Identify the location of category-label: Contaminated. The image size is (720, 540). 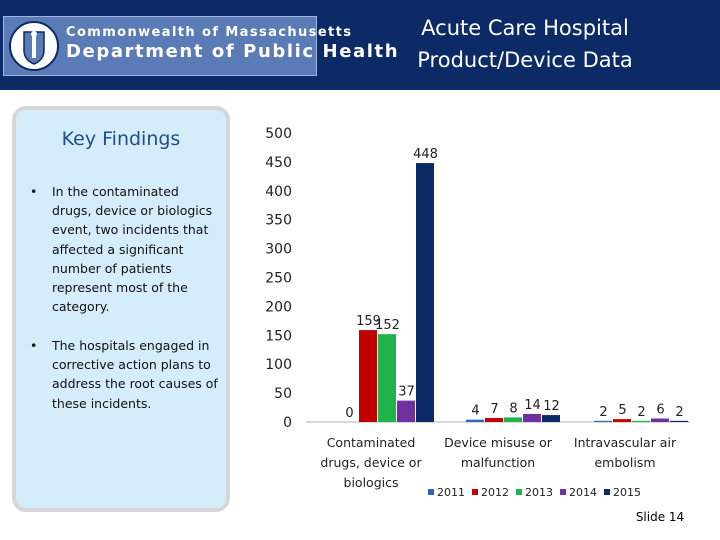
(371, 442).